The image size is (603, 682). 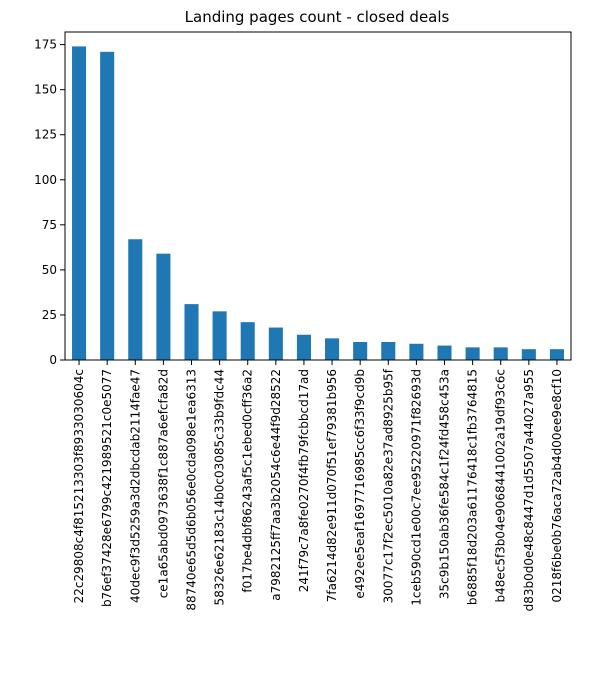 I want to click on x-tick-label-3: ce1a65abd0973638f1c887a6efcfa82d, so click(x=163, y=483).